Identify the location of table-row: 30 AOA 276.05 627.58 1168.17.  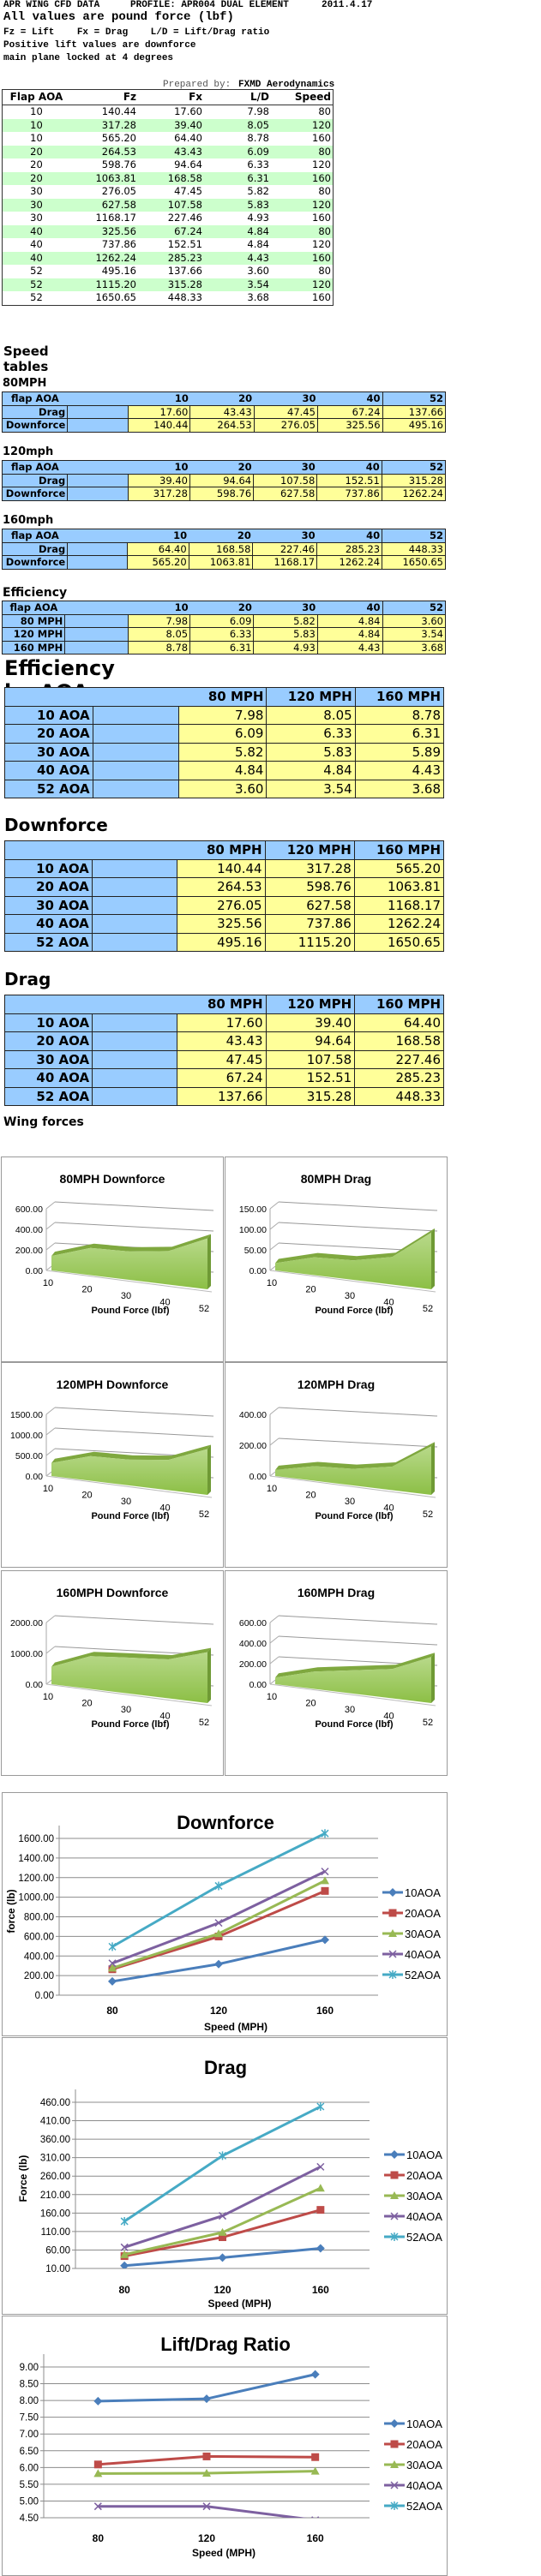
(224, 906).